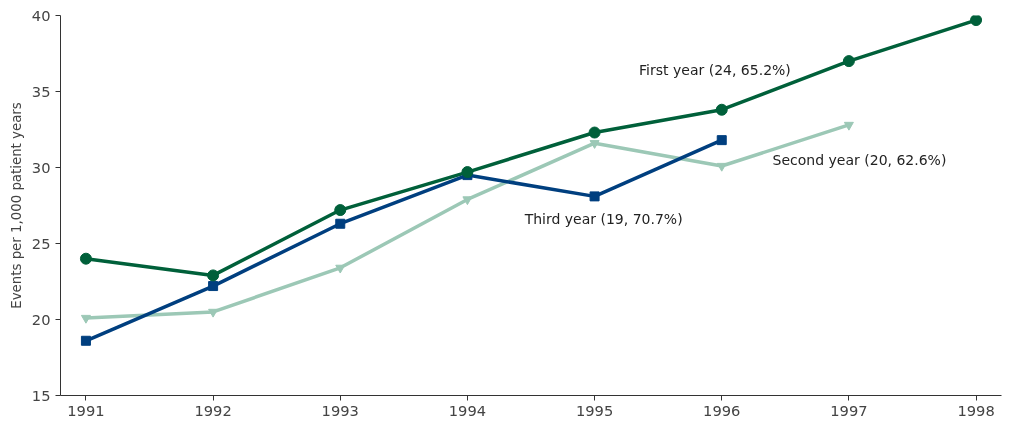  I want to click on x-tick-label: 1997, so click(849, 410).